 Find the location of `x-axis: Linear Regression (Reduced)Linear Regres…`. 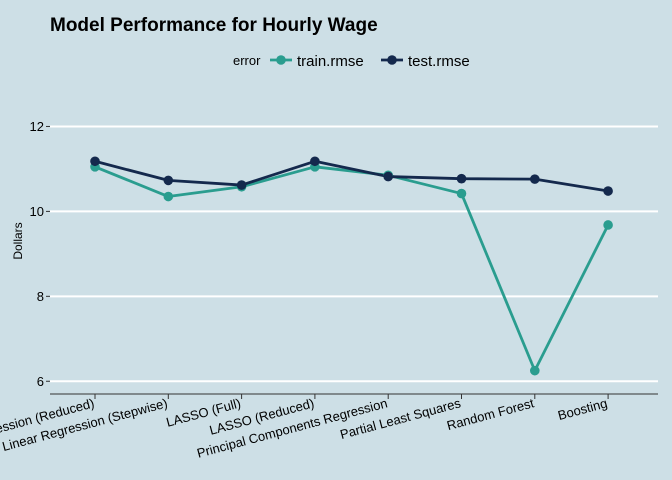

x-axis: Linear Regression (Reduced)Linear Regres… is located at coordinates (329, 427).